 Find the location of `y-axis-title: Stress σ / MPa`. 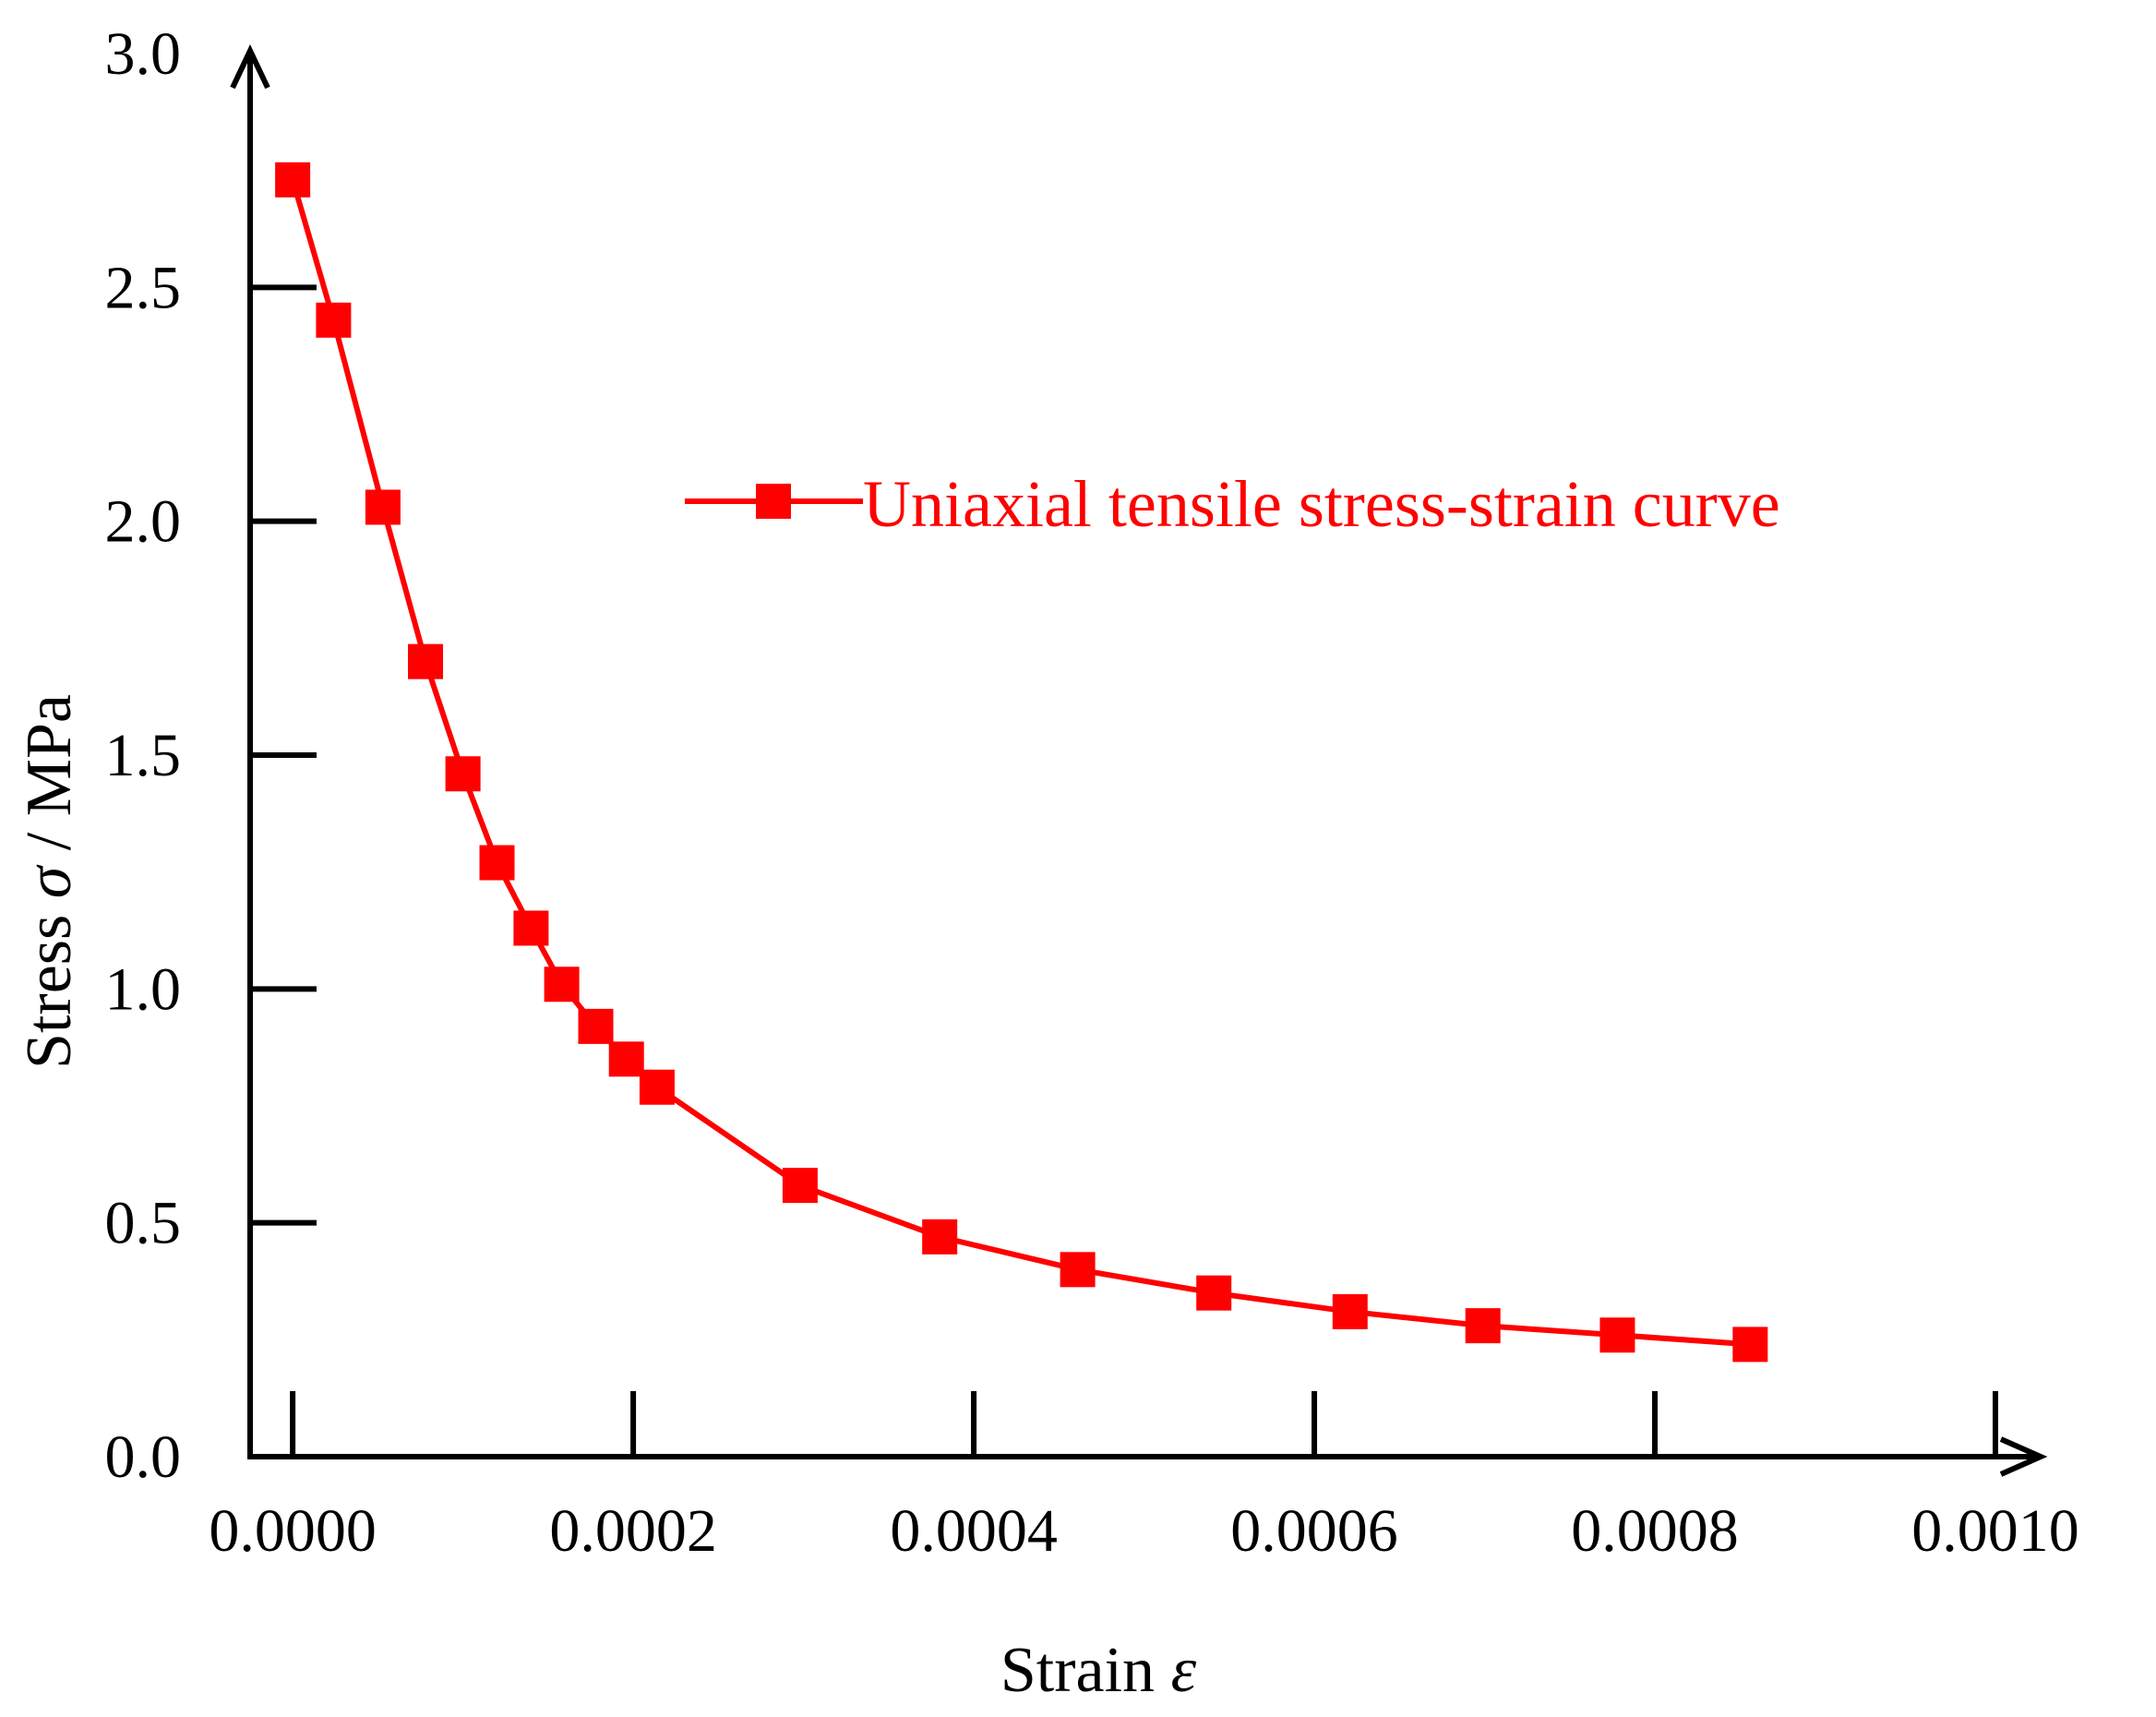

y-axis-title: Stress σ / MPa is located at coordinates (49, 881).